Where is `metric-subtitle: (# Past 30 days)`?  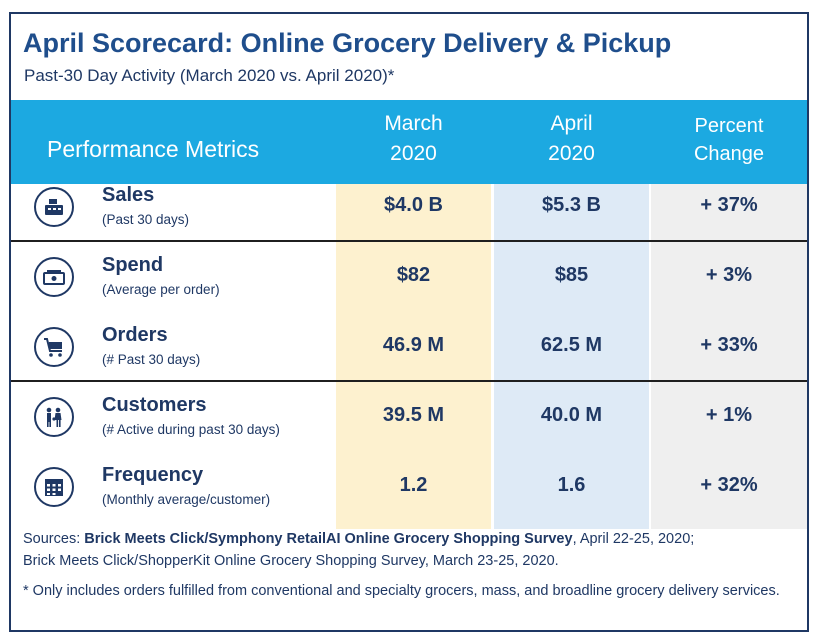
metric-subtitle: (# Past 30 days) is located at coordinates (151, 359).